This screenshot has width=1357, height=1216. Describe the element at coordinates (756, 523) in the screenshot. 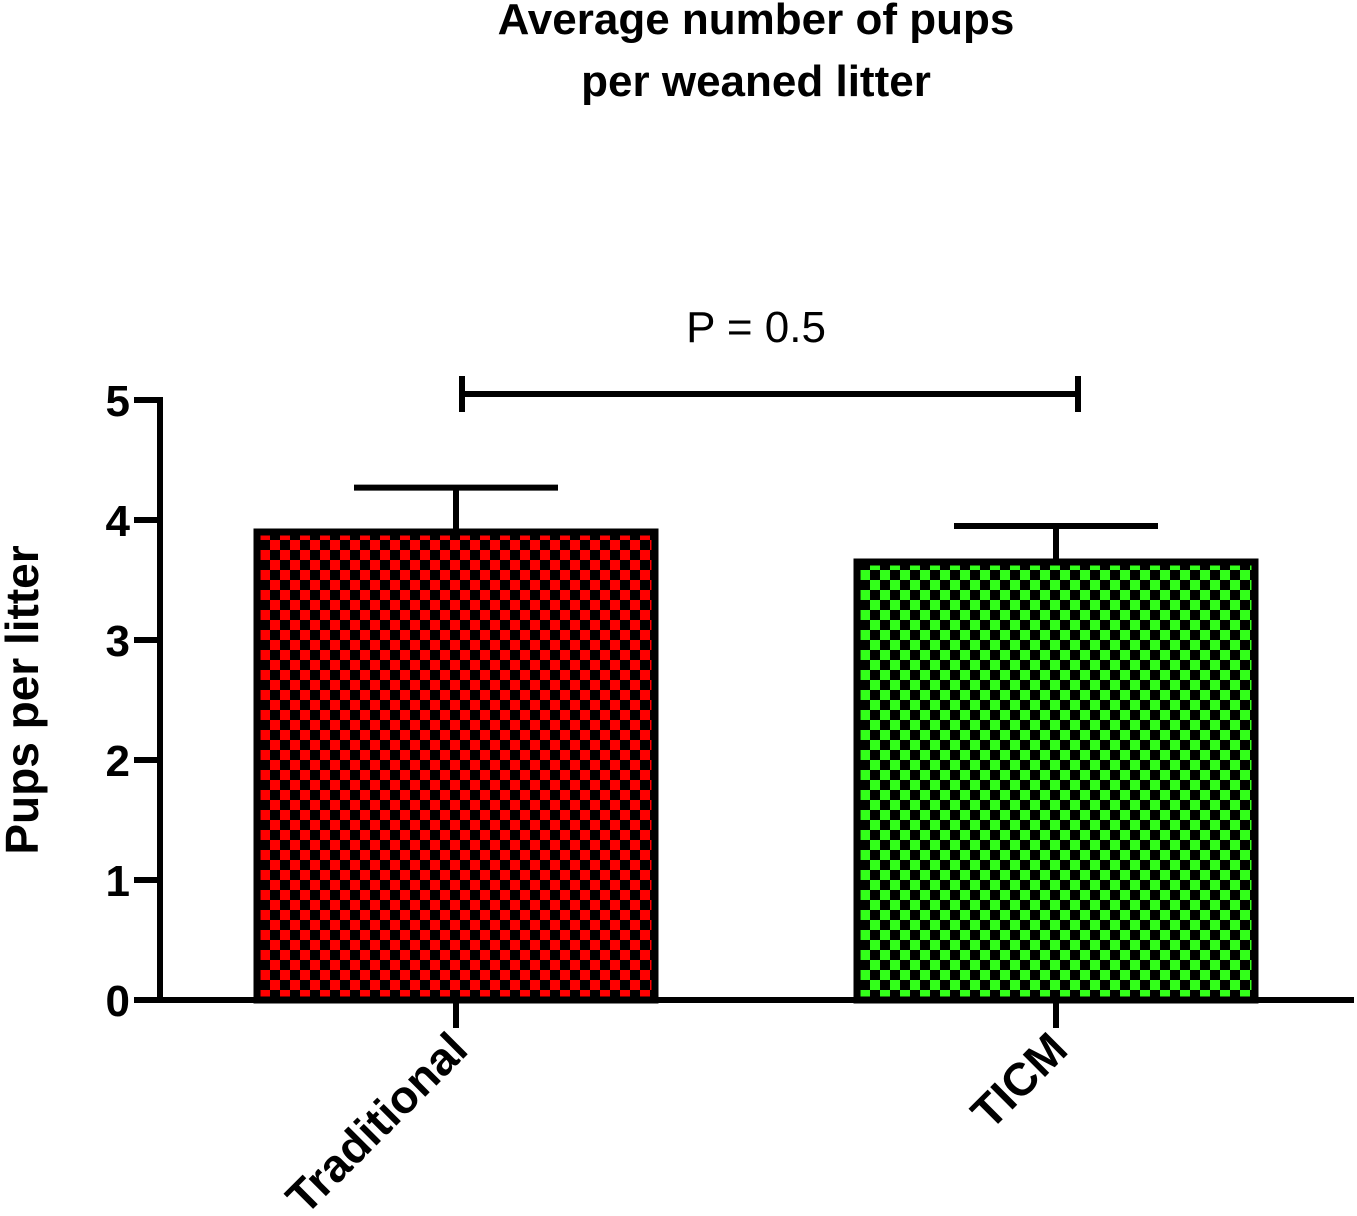

I see `error-bars-group` at that location.